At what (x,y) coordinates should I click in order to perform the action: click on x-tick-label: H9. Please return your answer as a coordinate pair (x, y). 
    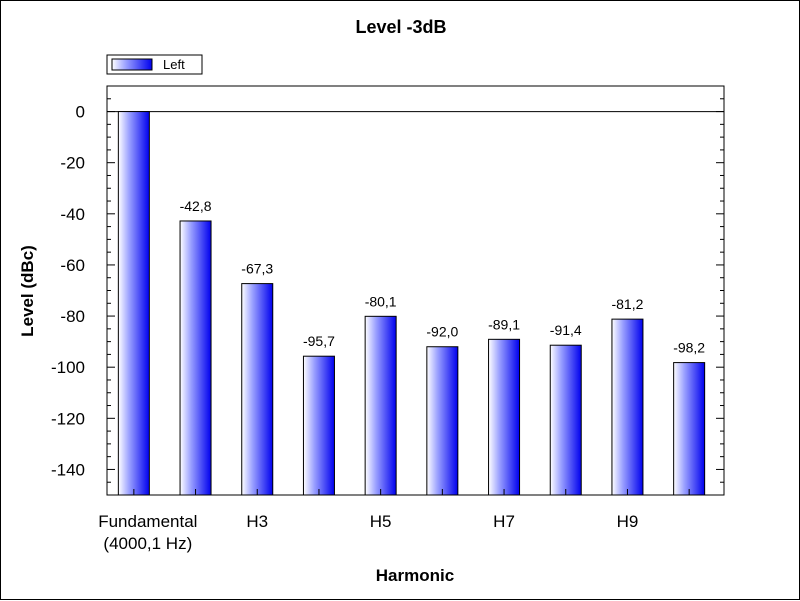
    Looking at the image, I should click on (628, 521).